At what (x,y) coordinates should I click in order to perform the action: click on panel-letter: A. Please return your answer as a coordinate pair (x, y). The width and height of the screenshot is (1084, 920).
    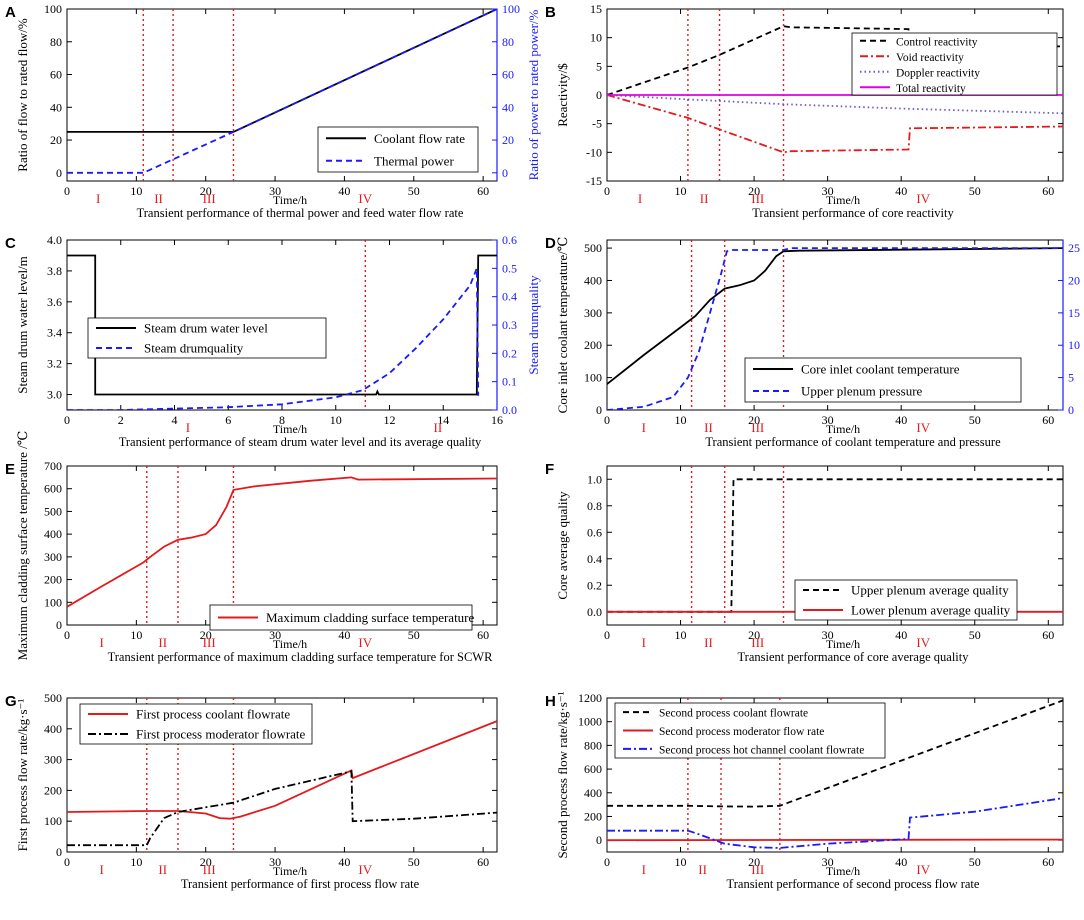
    Looking at the image, I should click on (10, 12).